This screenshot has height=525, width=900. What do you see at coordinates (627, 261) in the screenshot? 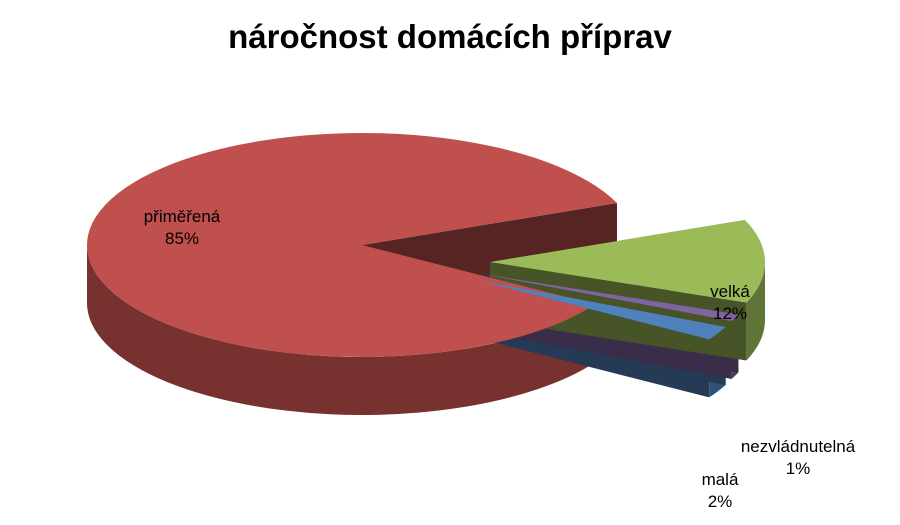
I see `pie-slice-velka` at bounding box center [627, 261].